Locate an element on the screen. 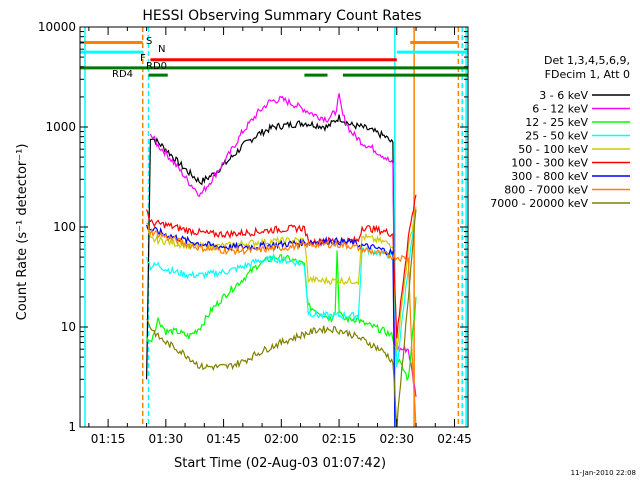 The width and height of the screenshot is (640, 480). y-tick-label: 10000 is located at coordinates (57, 27).